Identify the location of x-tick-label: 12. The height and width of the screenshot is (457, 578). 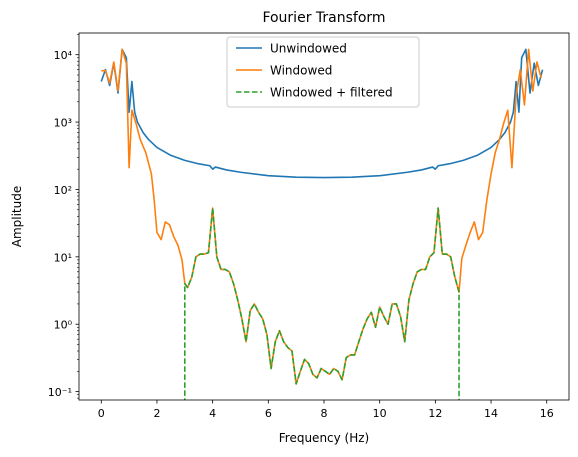
(435, 413).